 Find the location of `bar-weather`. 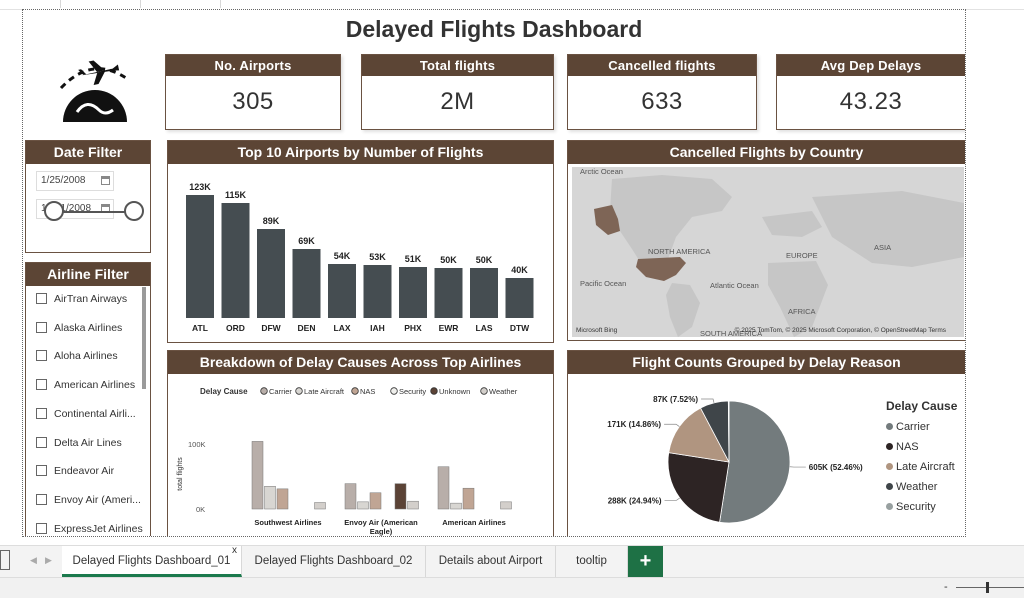

bar-weather is located at coordinates (413, 505).